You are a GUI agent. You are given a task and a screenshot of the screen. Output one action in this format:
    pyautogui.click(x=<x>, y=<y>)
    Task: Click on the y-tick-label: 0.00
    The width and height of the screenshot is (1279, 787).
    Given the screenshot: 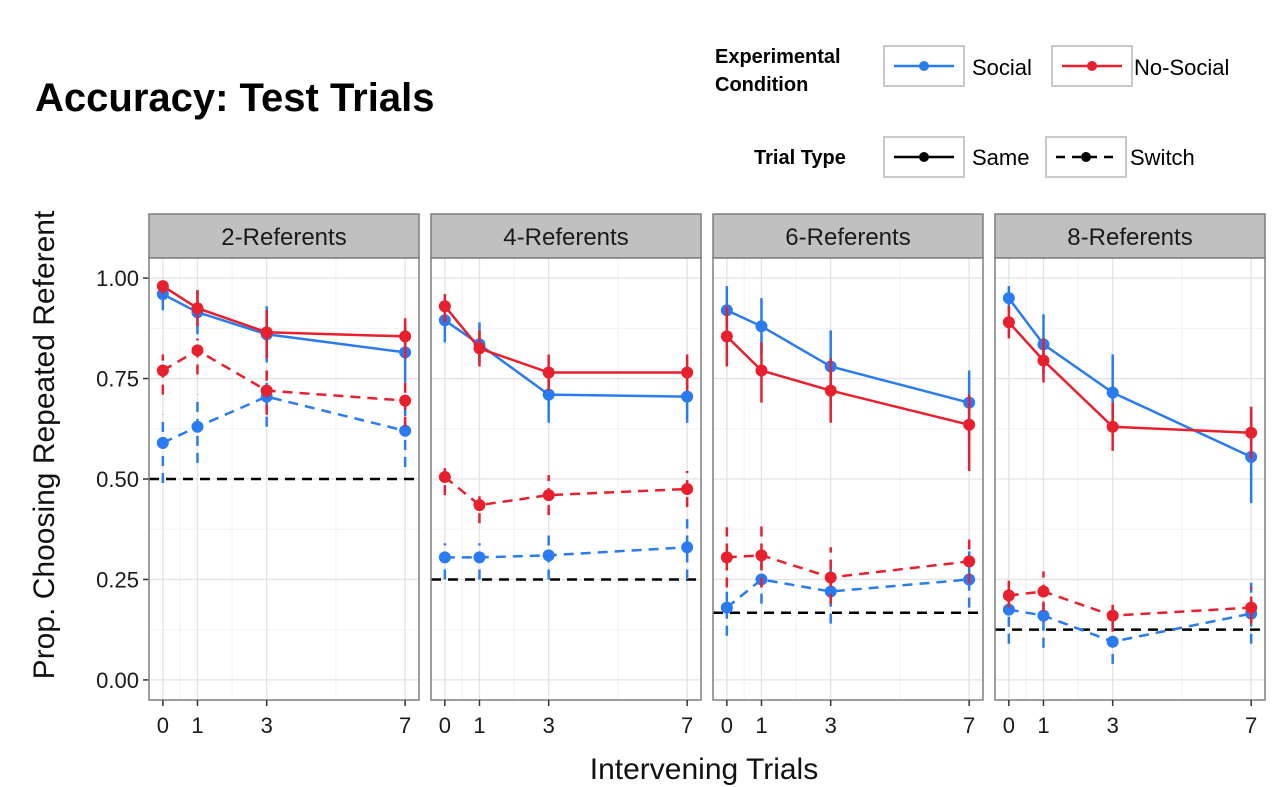 What is the action you would take?
    pyautogui.click(x=117, y=680)
    